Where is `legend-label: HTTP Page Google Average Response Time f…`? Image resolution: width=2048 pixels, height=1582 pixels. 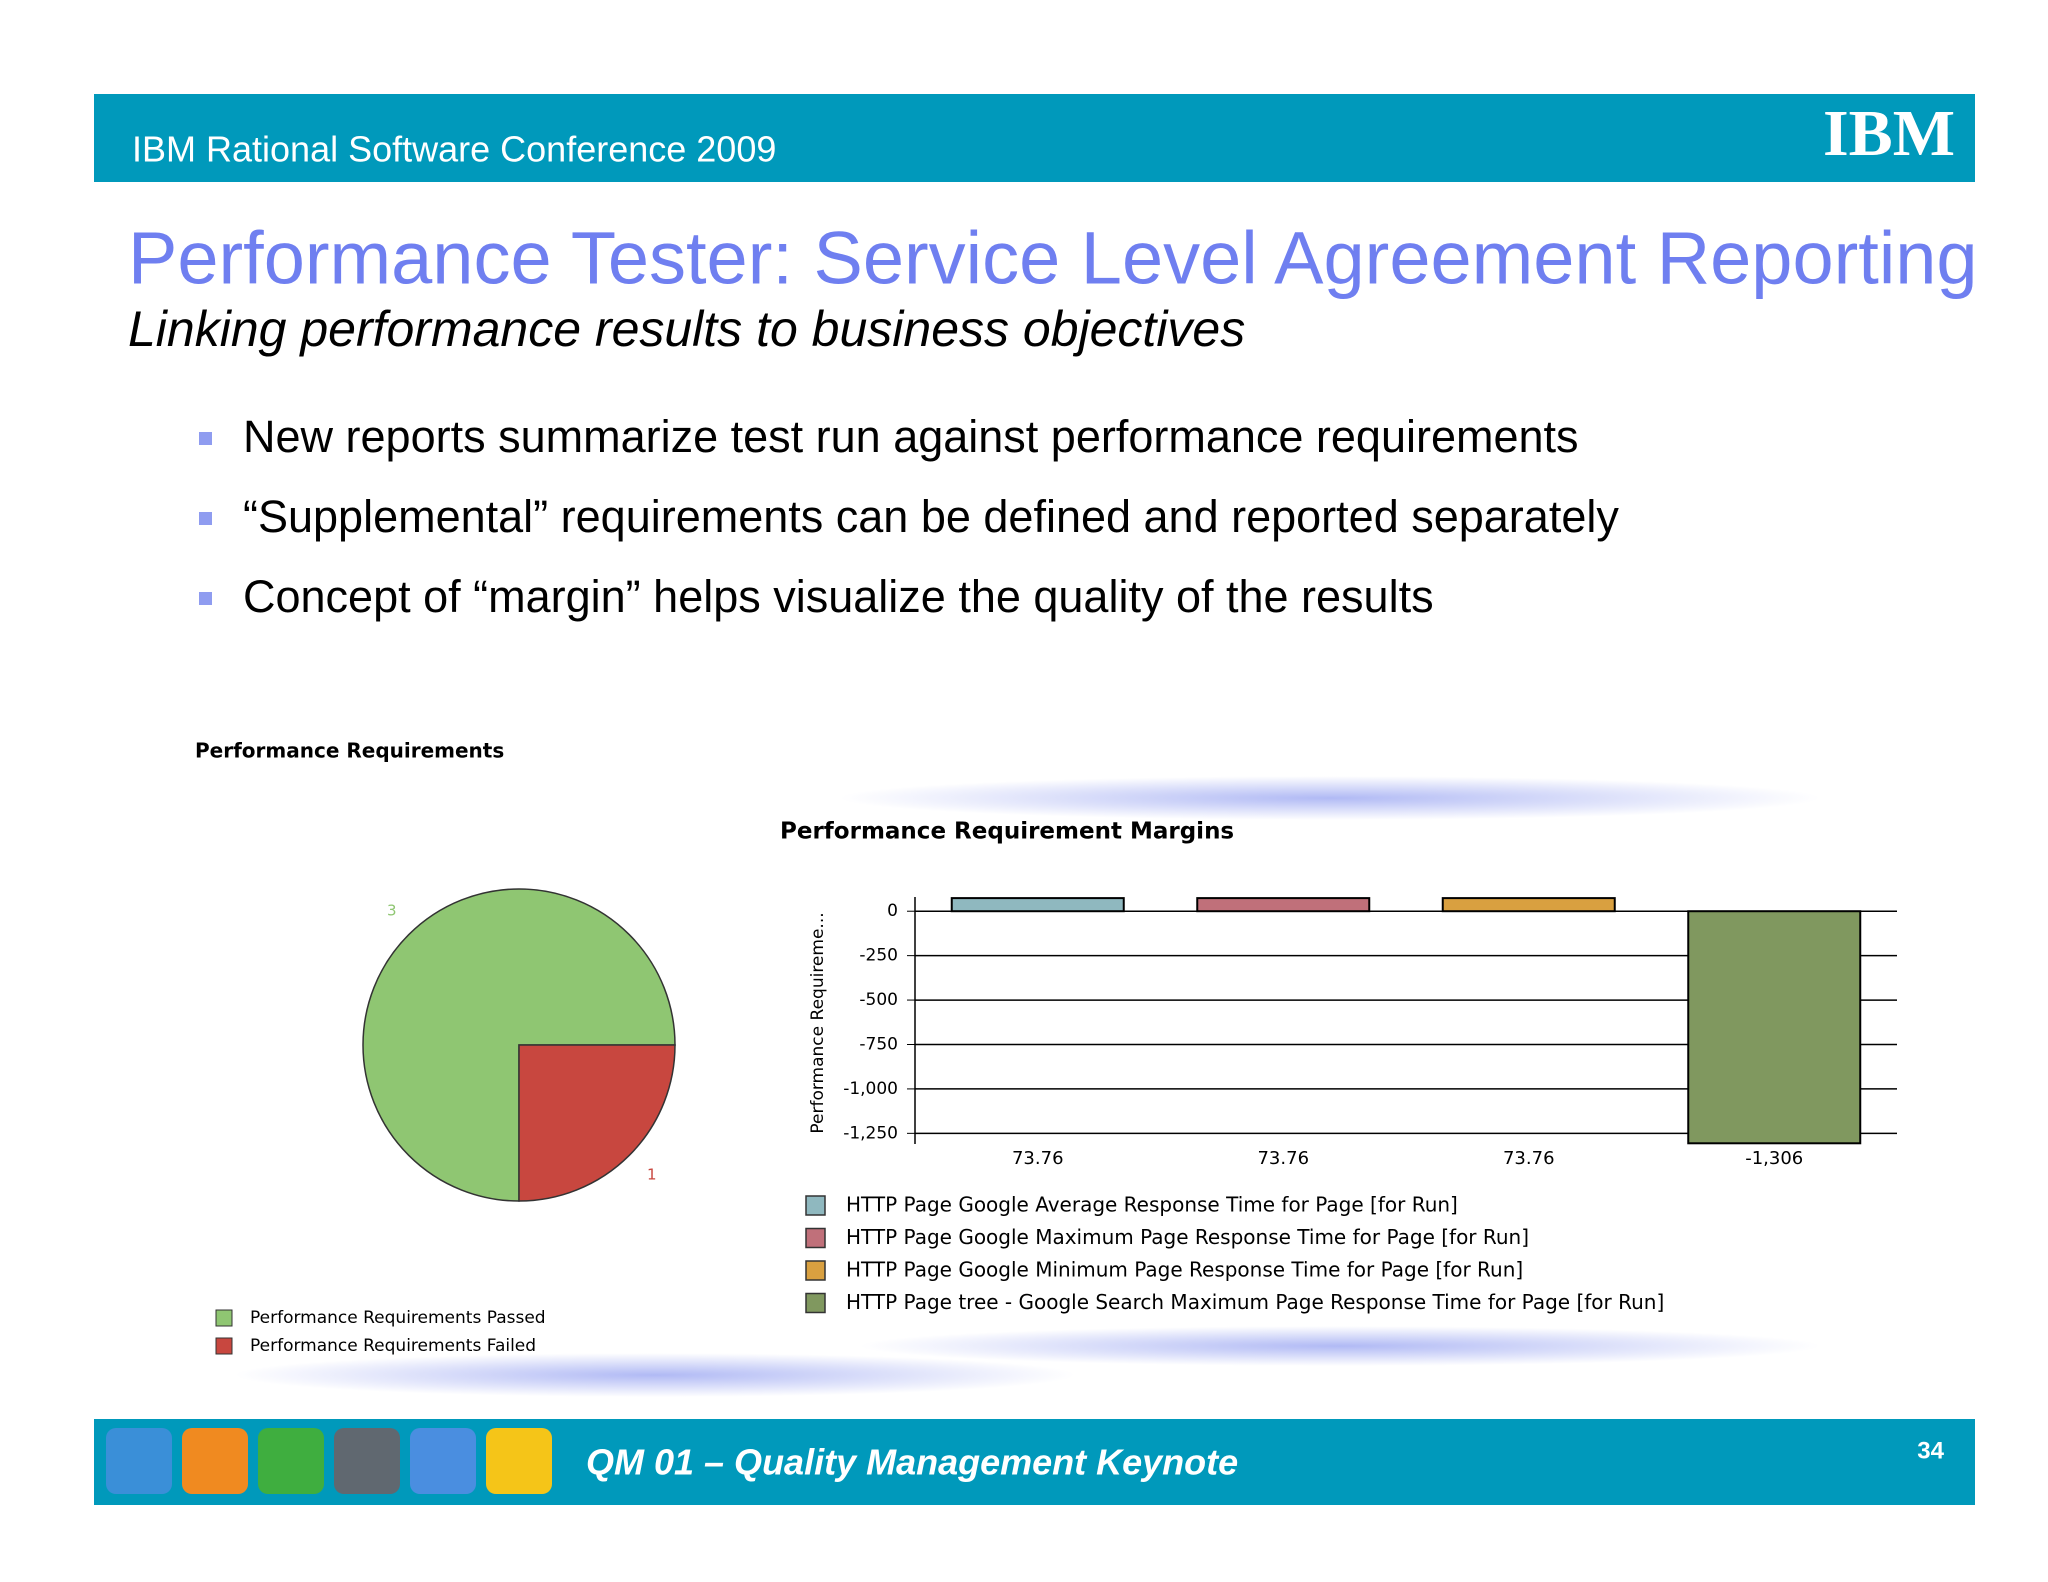 legend-label: HTTP Page Google Average Response Time f… is located at coordinates (1152, 1205).